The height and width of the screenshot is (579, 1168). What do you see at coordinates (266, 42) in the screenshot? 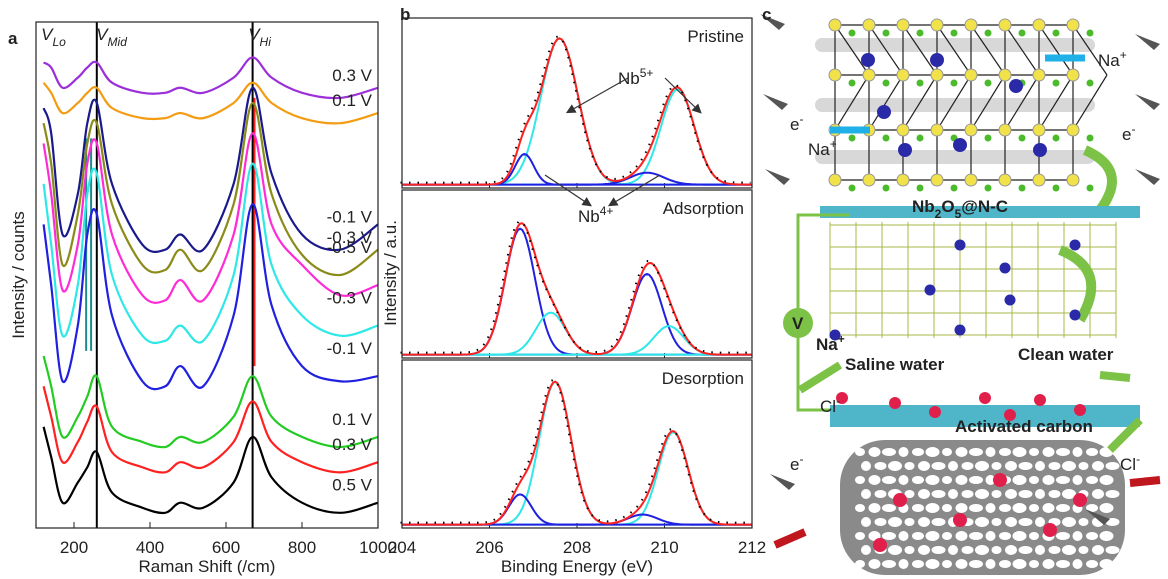
I see `label-part: Hi` at bounding box center [266, 42].